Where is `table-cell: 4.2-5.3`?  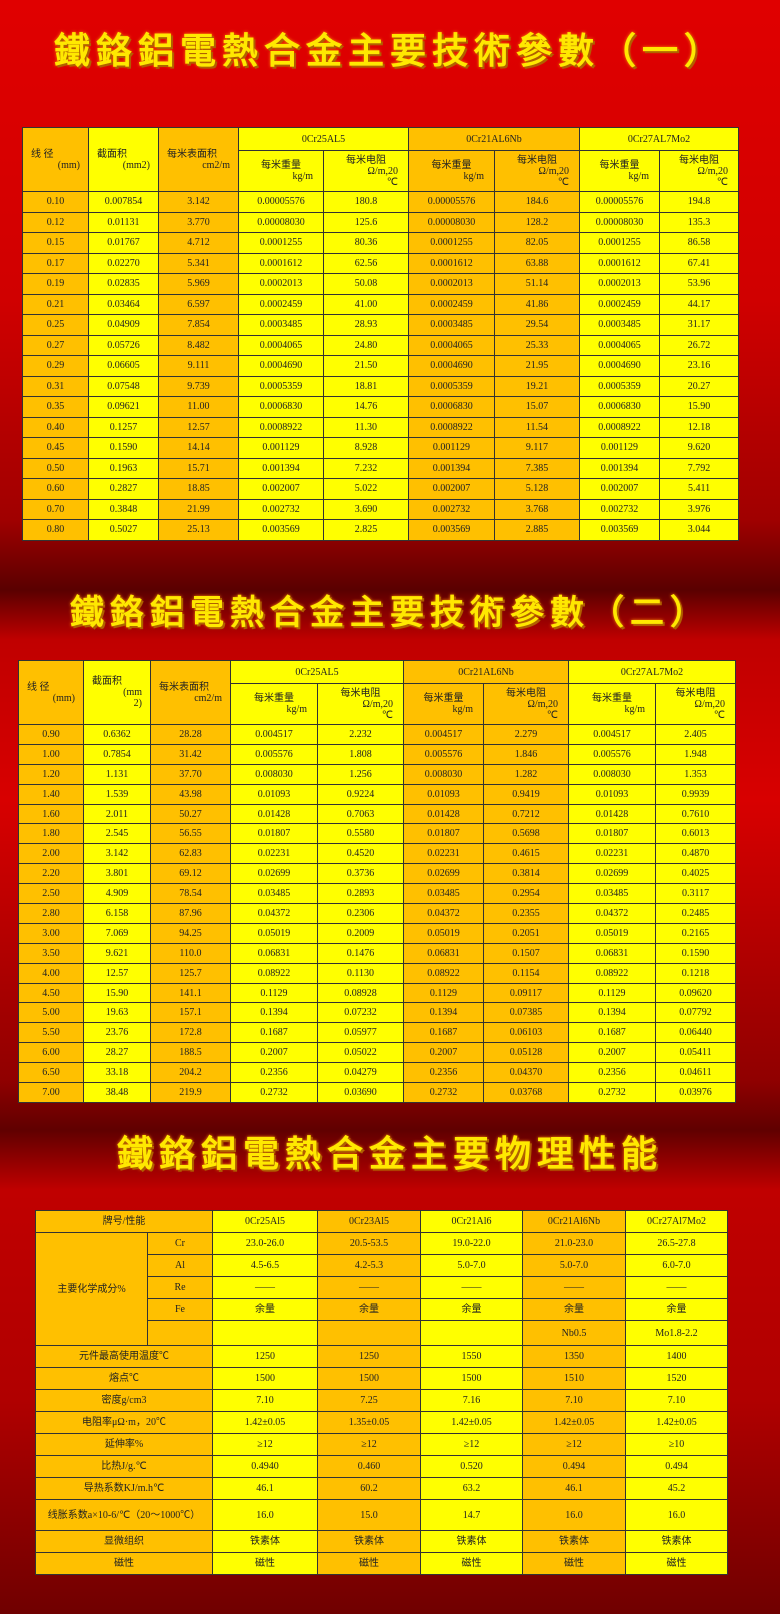
table-cell: 4.2-5.3 is located at coordinates (369, 1265).